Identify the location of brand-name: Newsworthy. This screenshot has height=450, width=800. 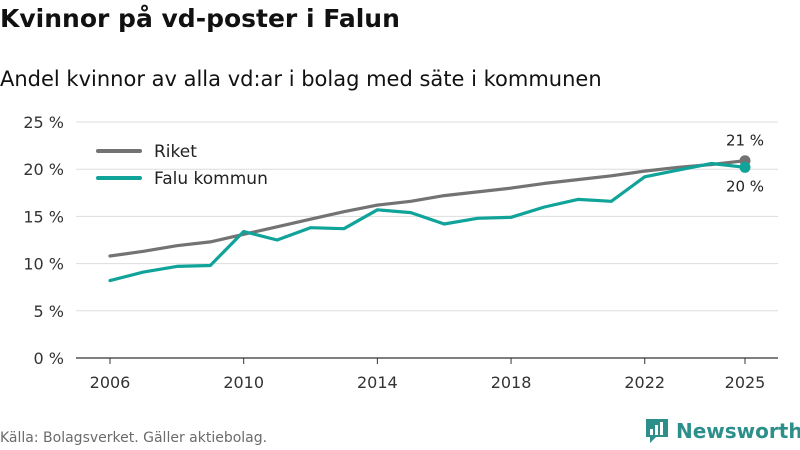
(738, 431).